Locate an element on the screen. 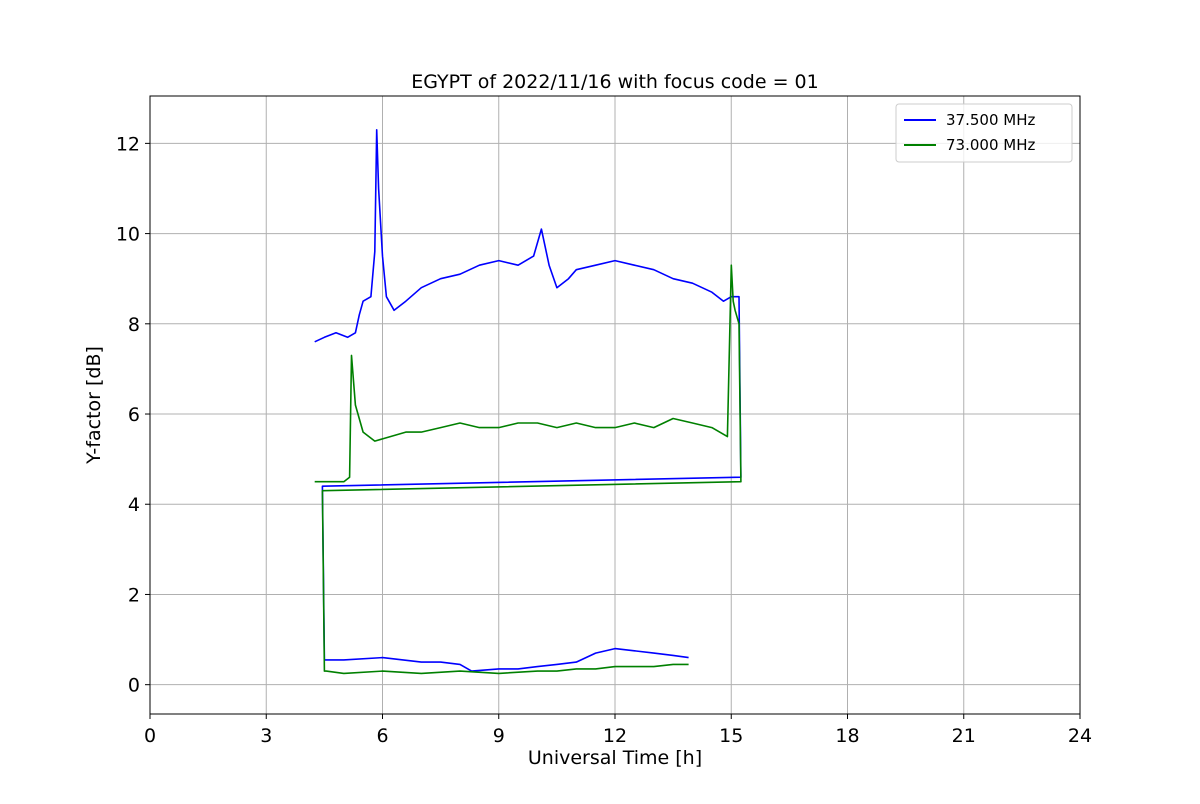 The image size is (1200, 804). x-tick-label: 6 is located at coordinates (382, 736).